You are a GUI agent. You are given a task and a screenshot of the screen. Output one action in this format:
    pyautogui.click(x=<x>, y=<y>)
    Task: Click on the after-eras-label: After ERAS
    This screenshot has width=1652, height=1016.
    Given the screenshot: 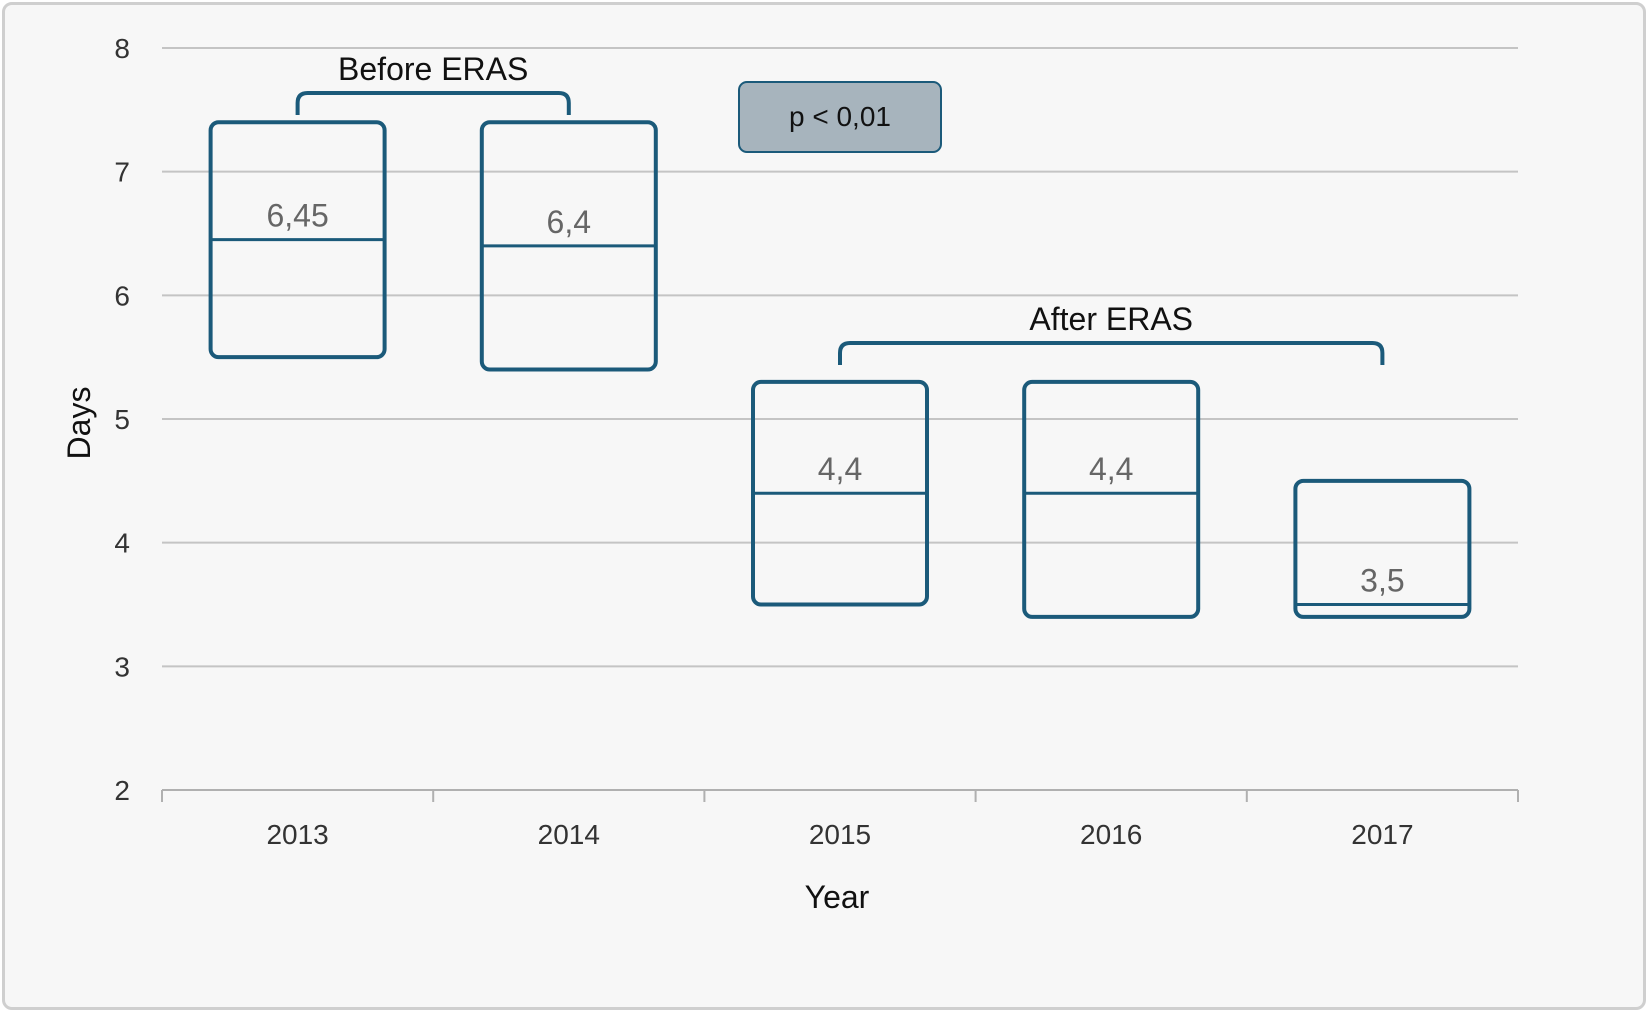 What is the action you would take?
    pyautogui.click(x=1111, y=319)
    